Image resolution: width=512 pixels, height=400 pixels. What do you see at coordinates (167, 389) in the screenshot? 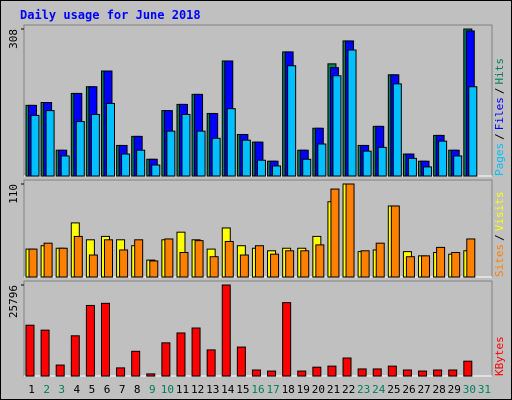
I see `x-tick-label: 10` at bounding box center [167, 389].